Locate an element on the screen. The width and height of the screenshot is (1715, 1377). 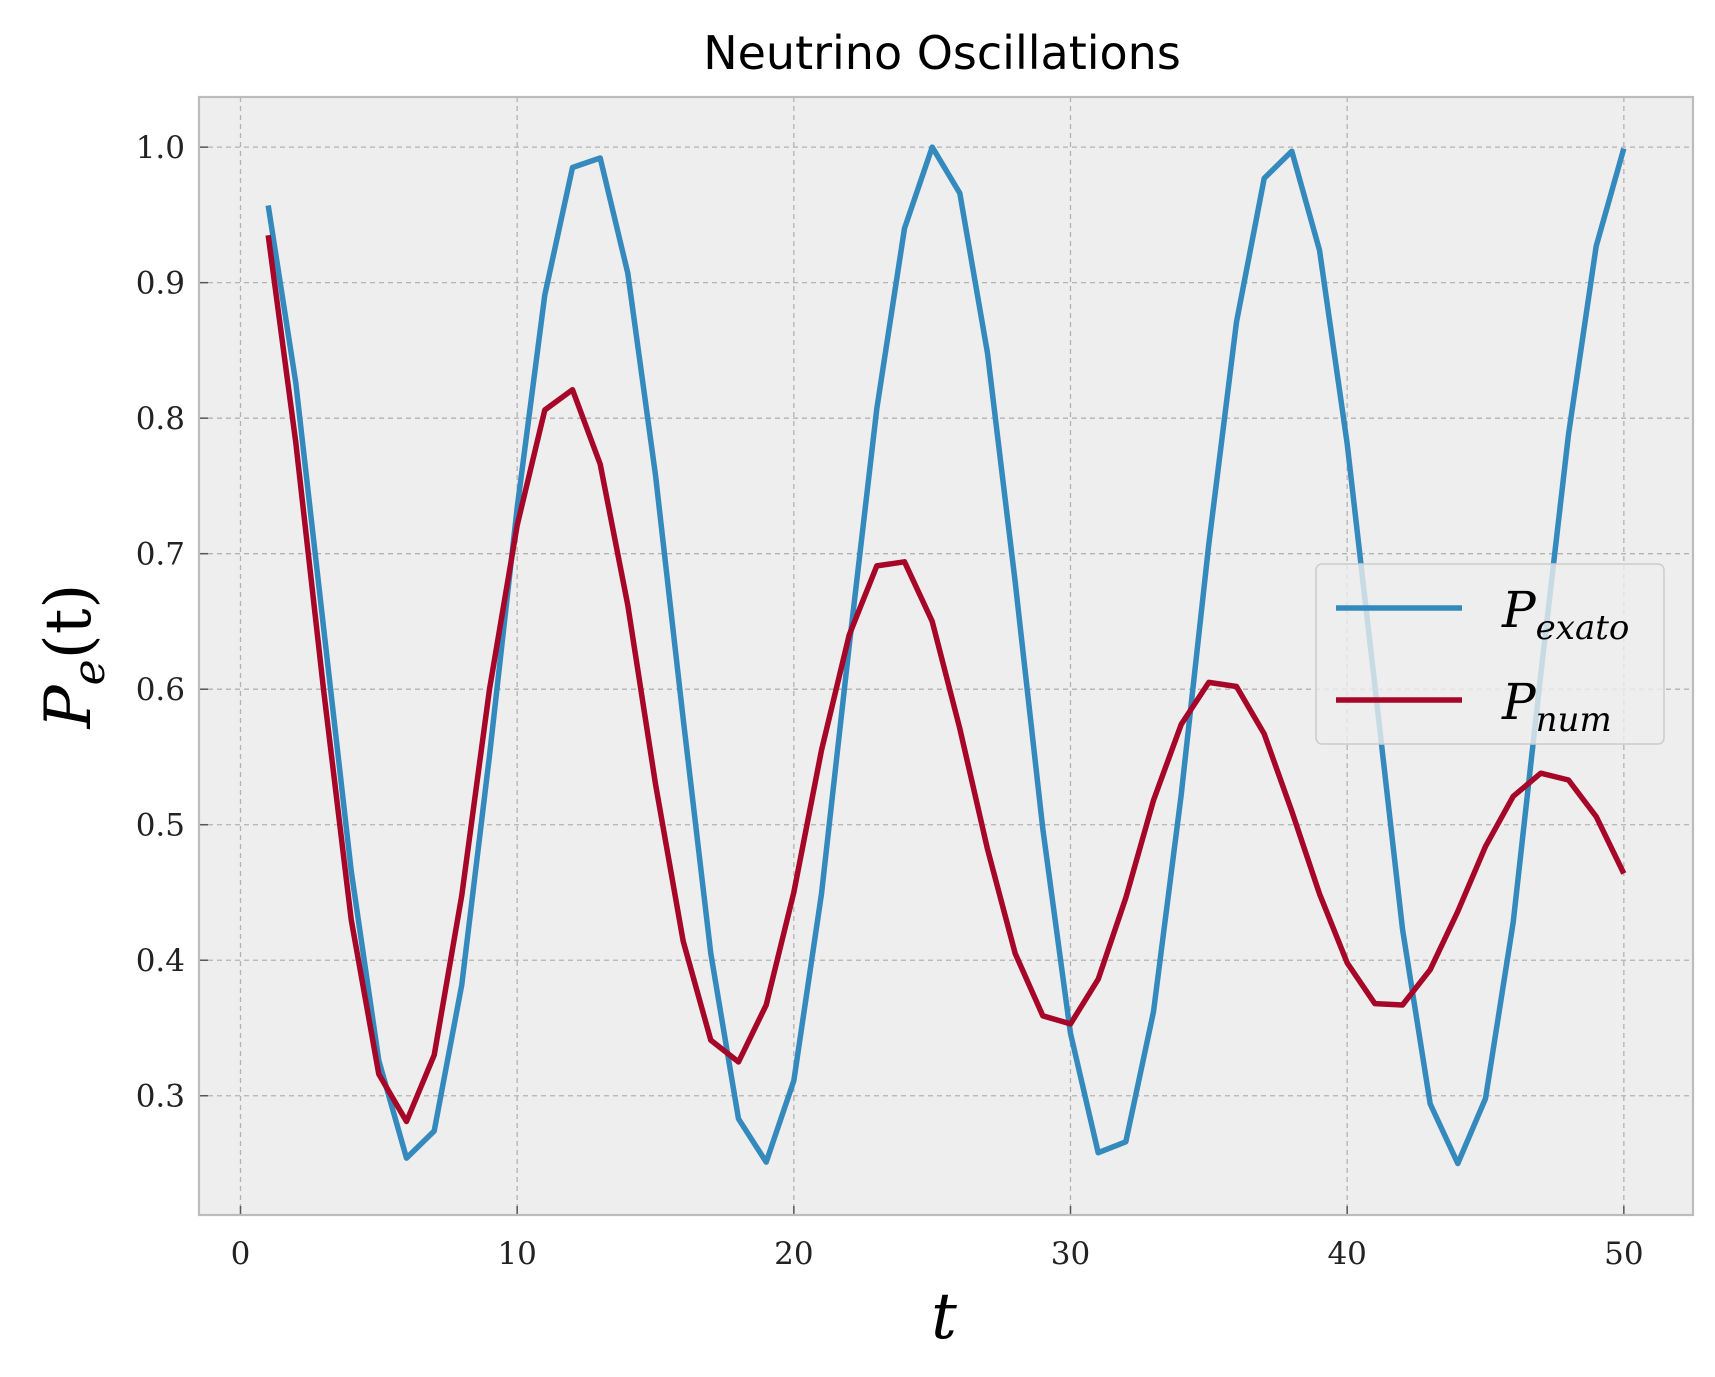
x-tick-label: 10 is located at coordinates (516, 1254).